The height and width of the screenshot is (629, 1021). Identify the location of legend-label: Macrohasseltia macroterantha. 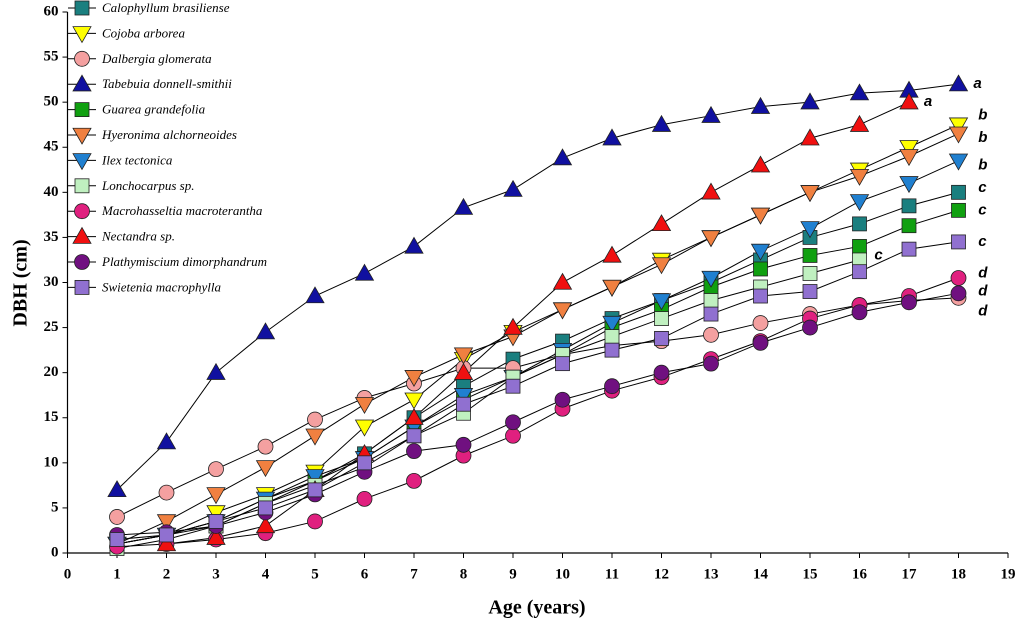
(182, 210).